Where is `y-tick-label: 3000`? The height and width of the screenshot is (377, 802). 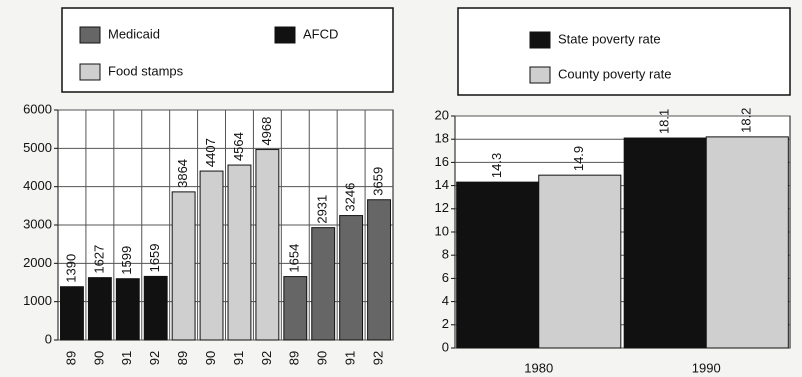
y-tick-label: 3000 is located at coordinates (37, 223).